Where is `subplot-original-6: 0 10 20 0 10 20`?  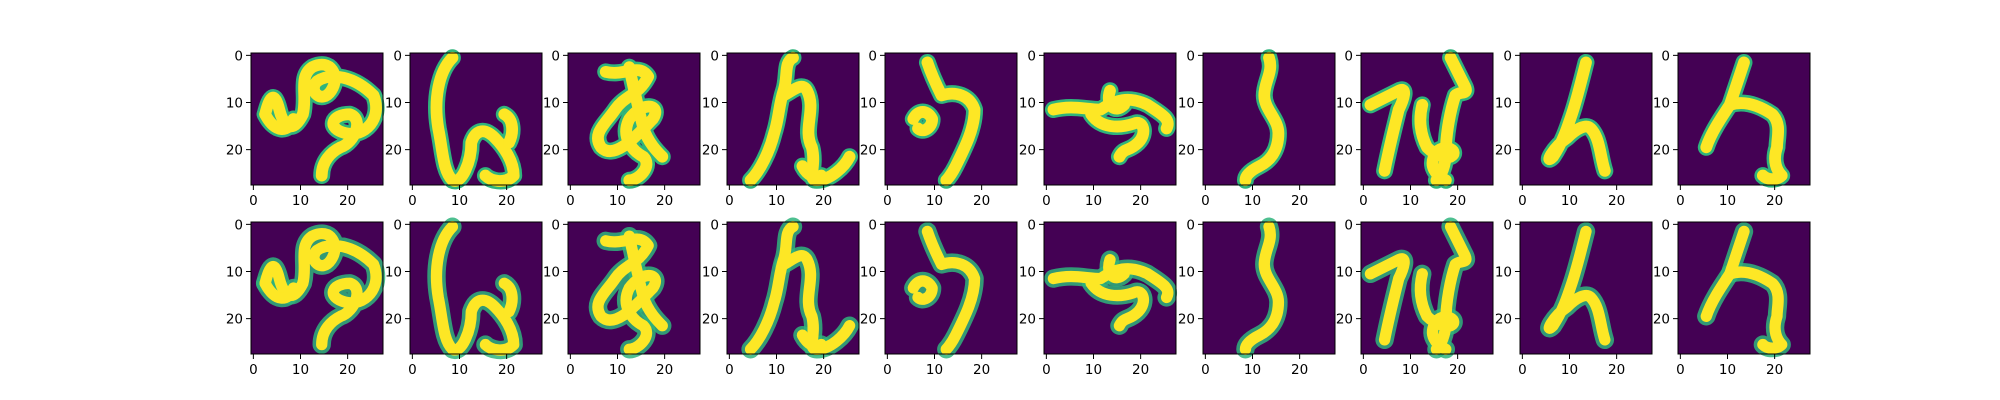 subplot-original-6: 0 10 20 0 10 20 is located at coordinates (1098, 128).